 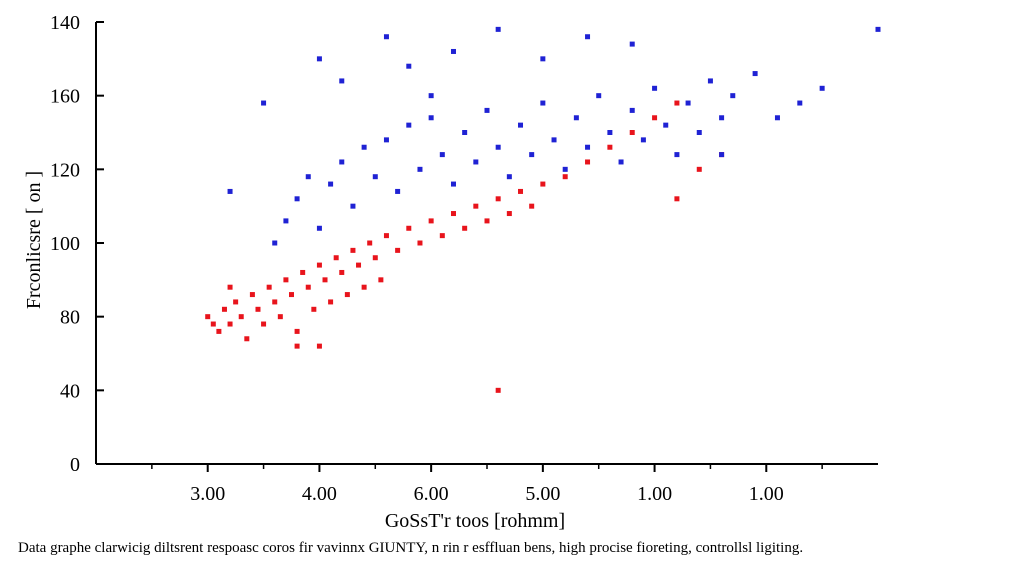 What do you see at coordinates (65, 97) in the screenshot?
I see `y-tick-label: 160` at bounding box center [65, 97].